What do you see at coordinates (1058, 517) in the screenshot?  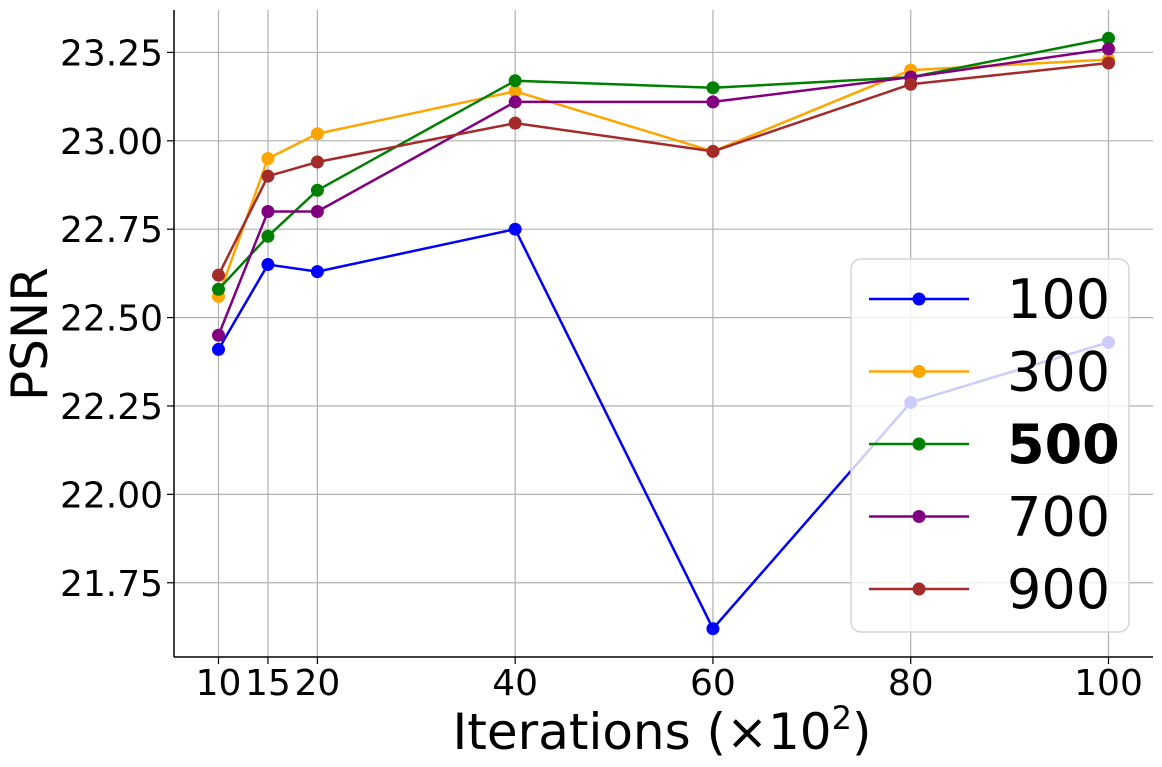 I see `legend-label-700: 700` at bounding box center [1058, 517].